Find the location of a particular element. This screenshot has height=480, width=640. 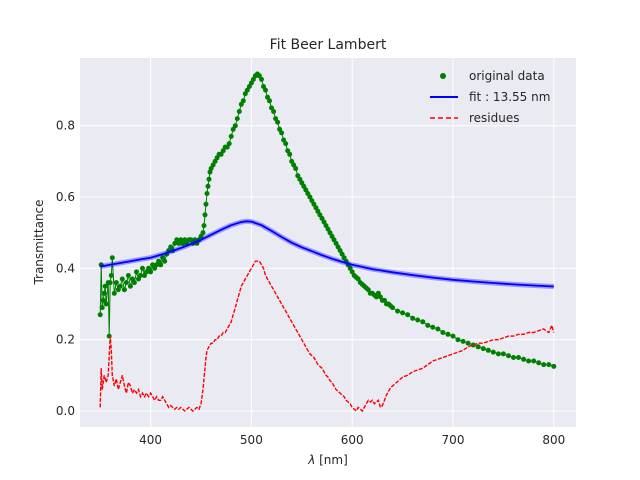

x-tick-label: 700 is located at coordinates (453, 440).